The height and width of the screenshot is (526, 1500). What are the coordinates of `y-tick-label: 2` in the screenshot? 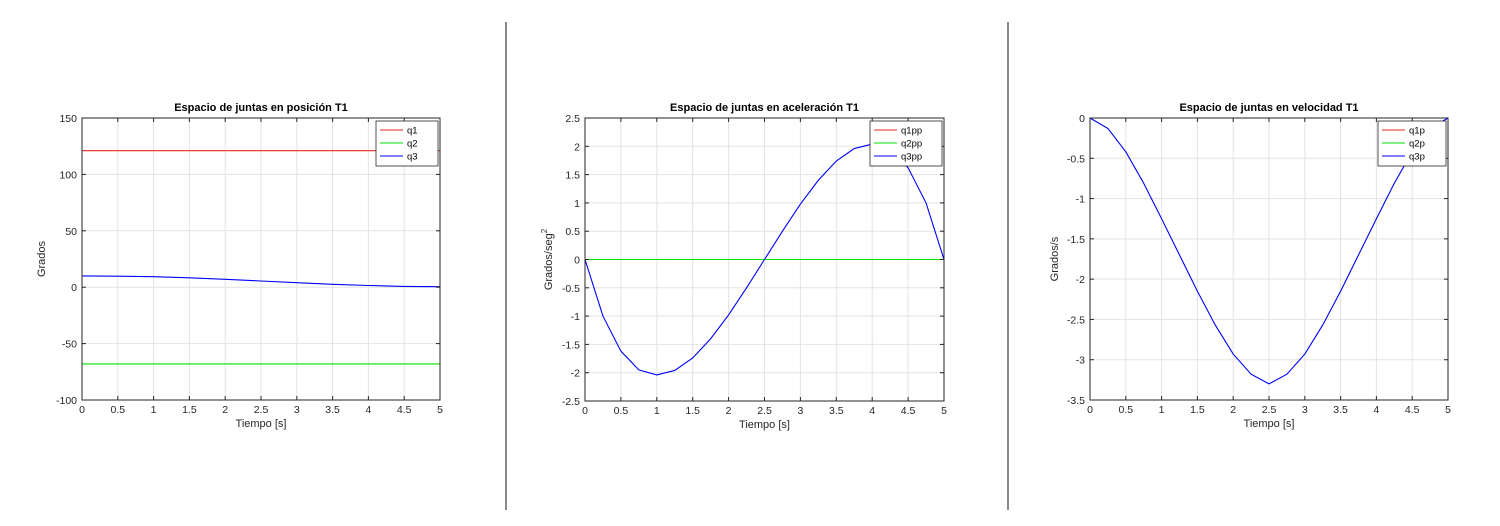 It's located at (577, 147).